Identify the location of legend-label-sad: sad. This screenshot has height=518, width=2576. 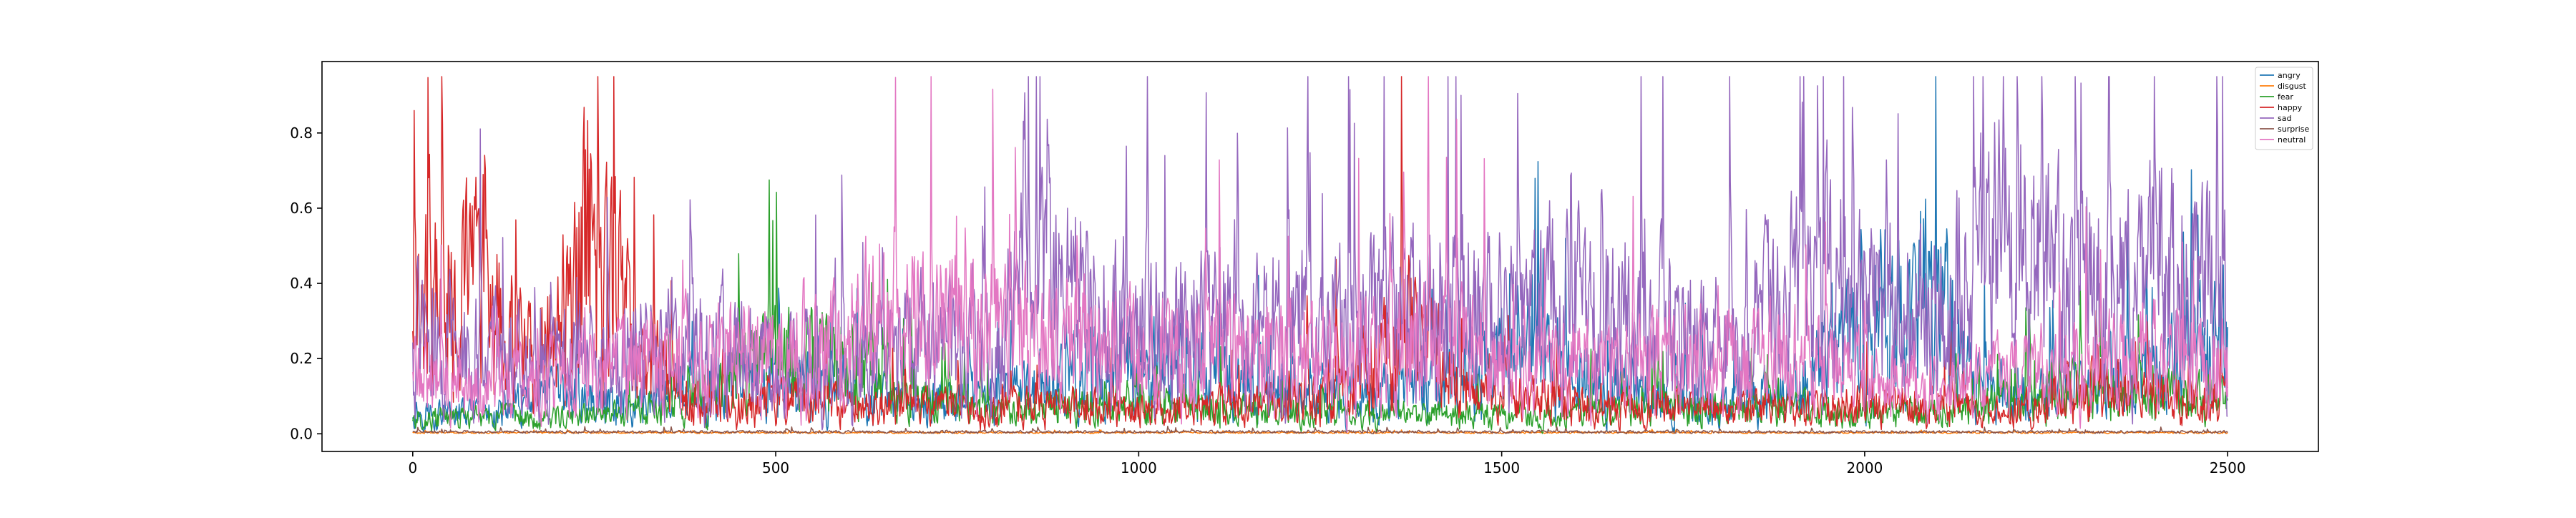
(2284, 119).